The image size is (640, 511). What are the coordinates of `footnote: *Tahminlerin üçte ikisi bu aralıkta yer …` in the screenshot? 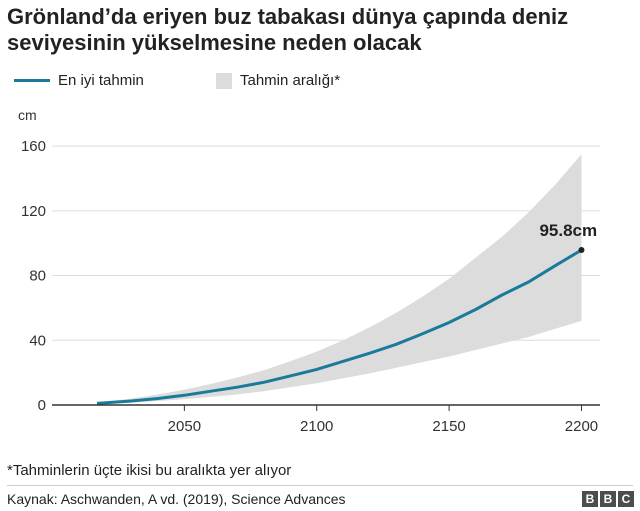 It's located at (149, 470).